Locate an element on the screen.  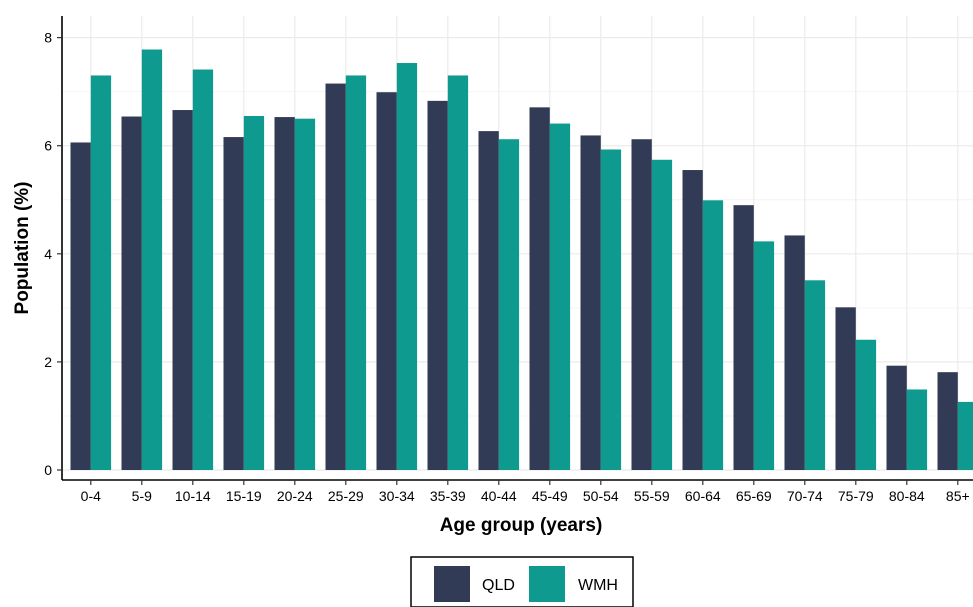
x-tick-label: 60-64 is located at coordinates (703, 496).